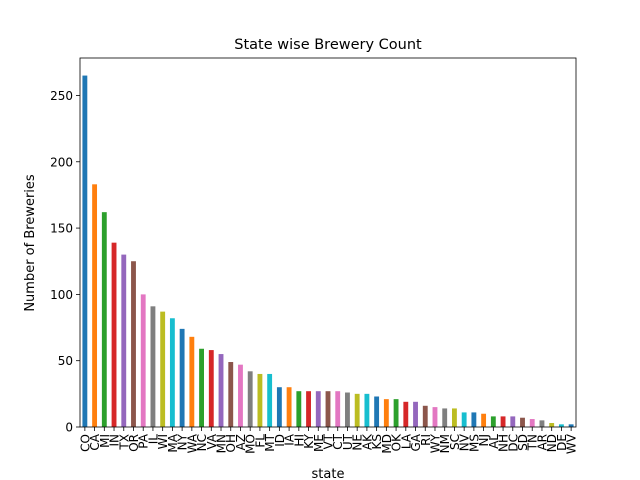  Describe the element at coordinates (406, 441) in the screenshot. I see `x-tick-label: LA` at that location.